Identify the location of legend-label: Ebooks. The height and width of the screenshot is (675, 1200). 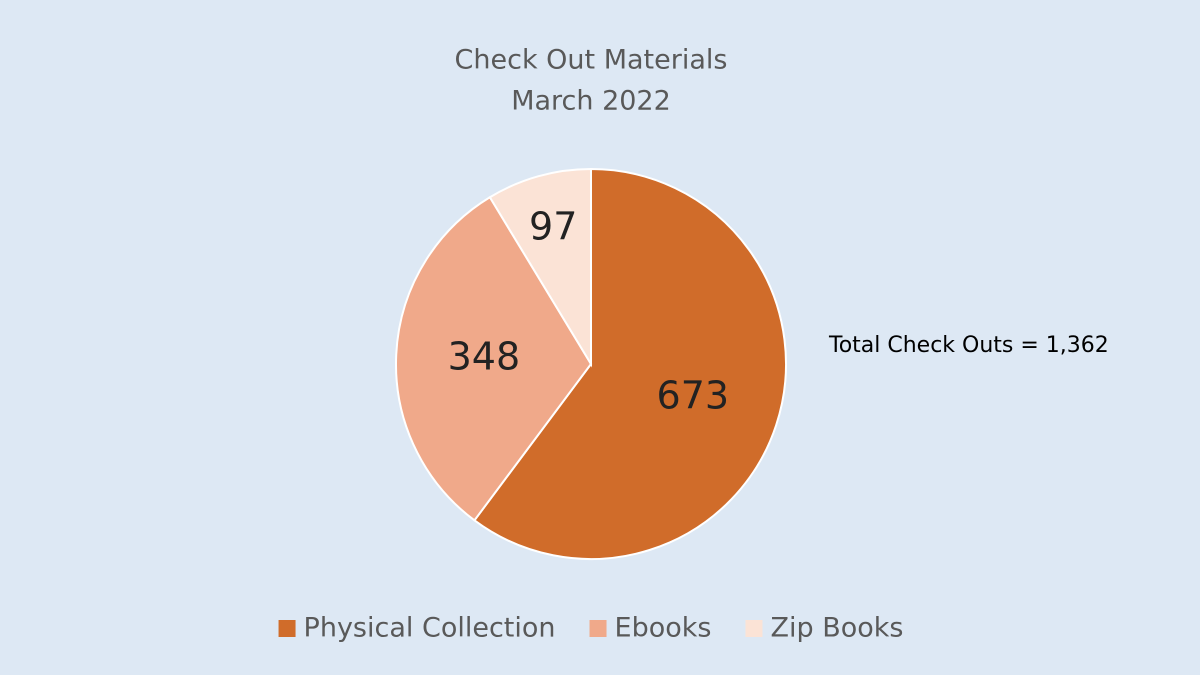
(663, 628).